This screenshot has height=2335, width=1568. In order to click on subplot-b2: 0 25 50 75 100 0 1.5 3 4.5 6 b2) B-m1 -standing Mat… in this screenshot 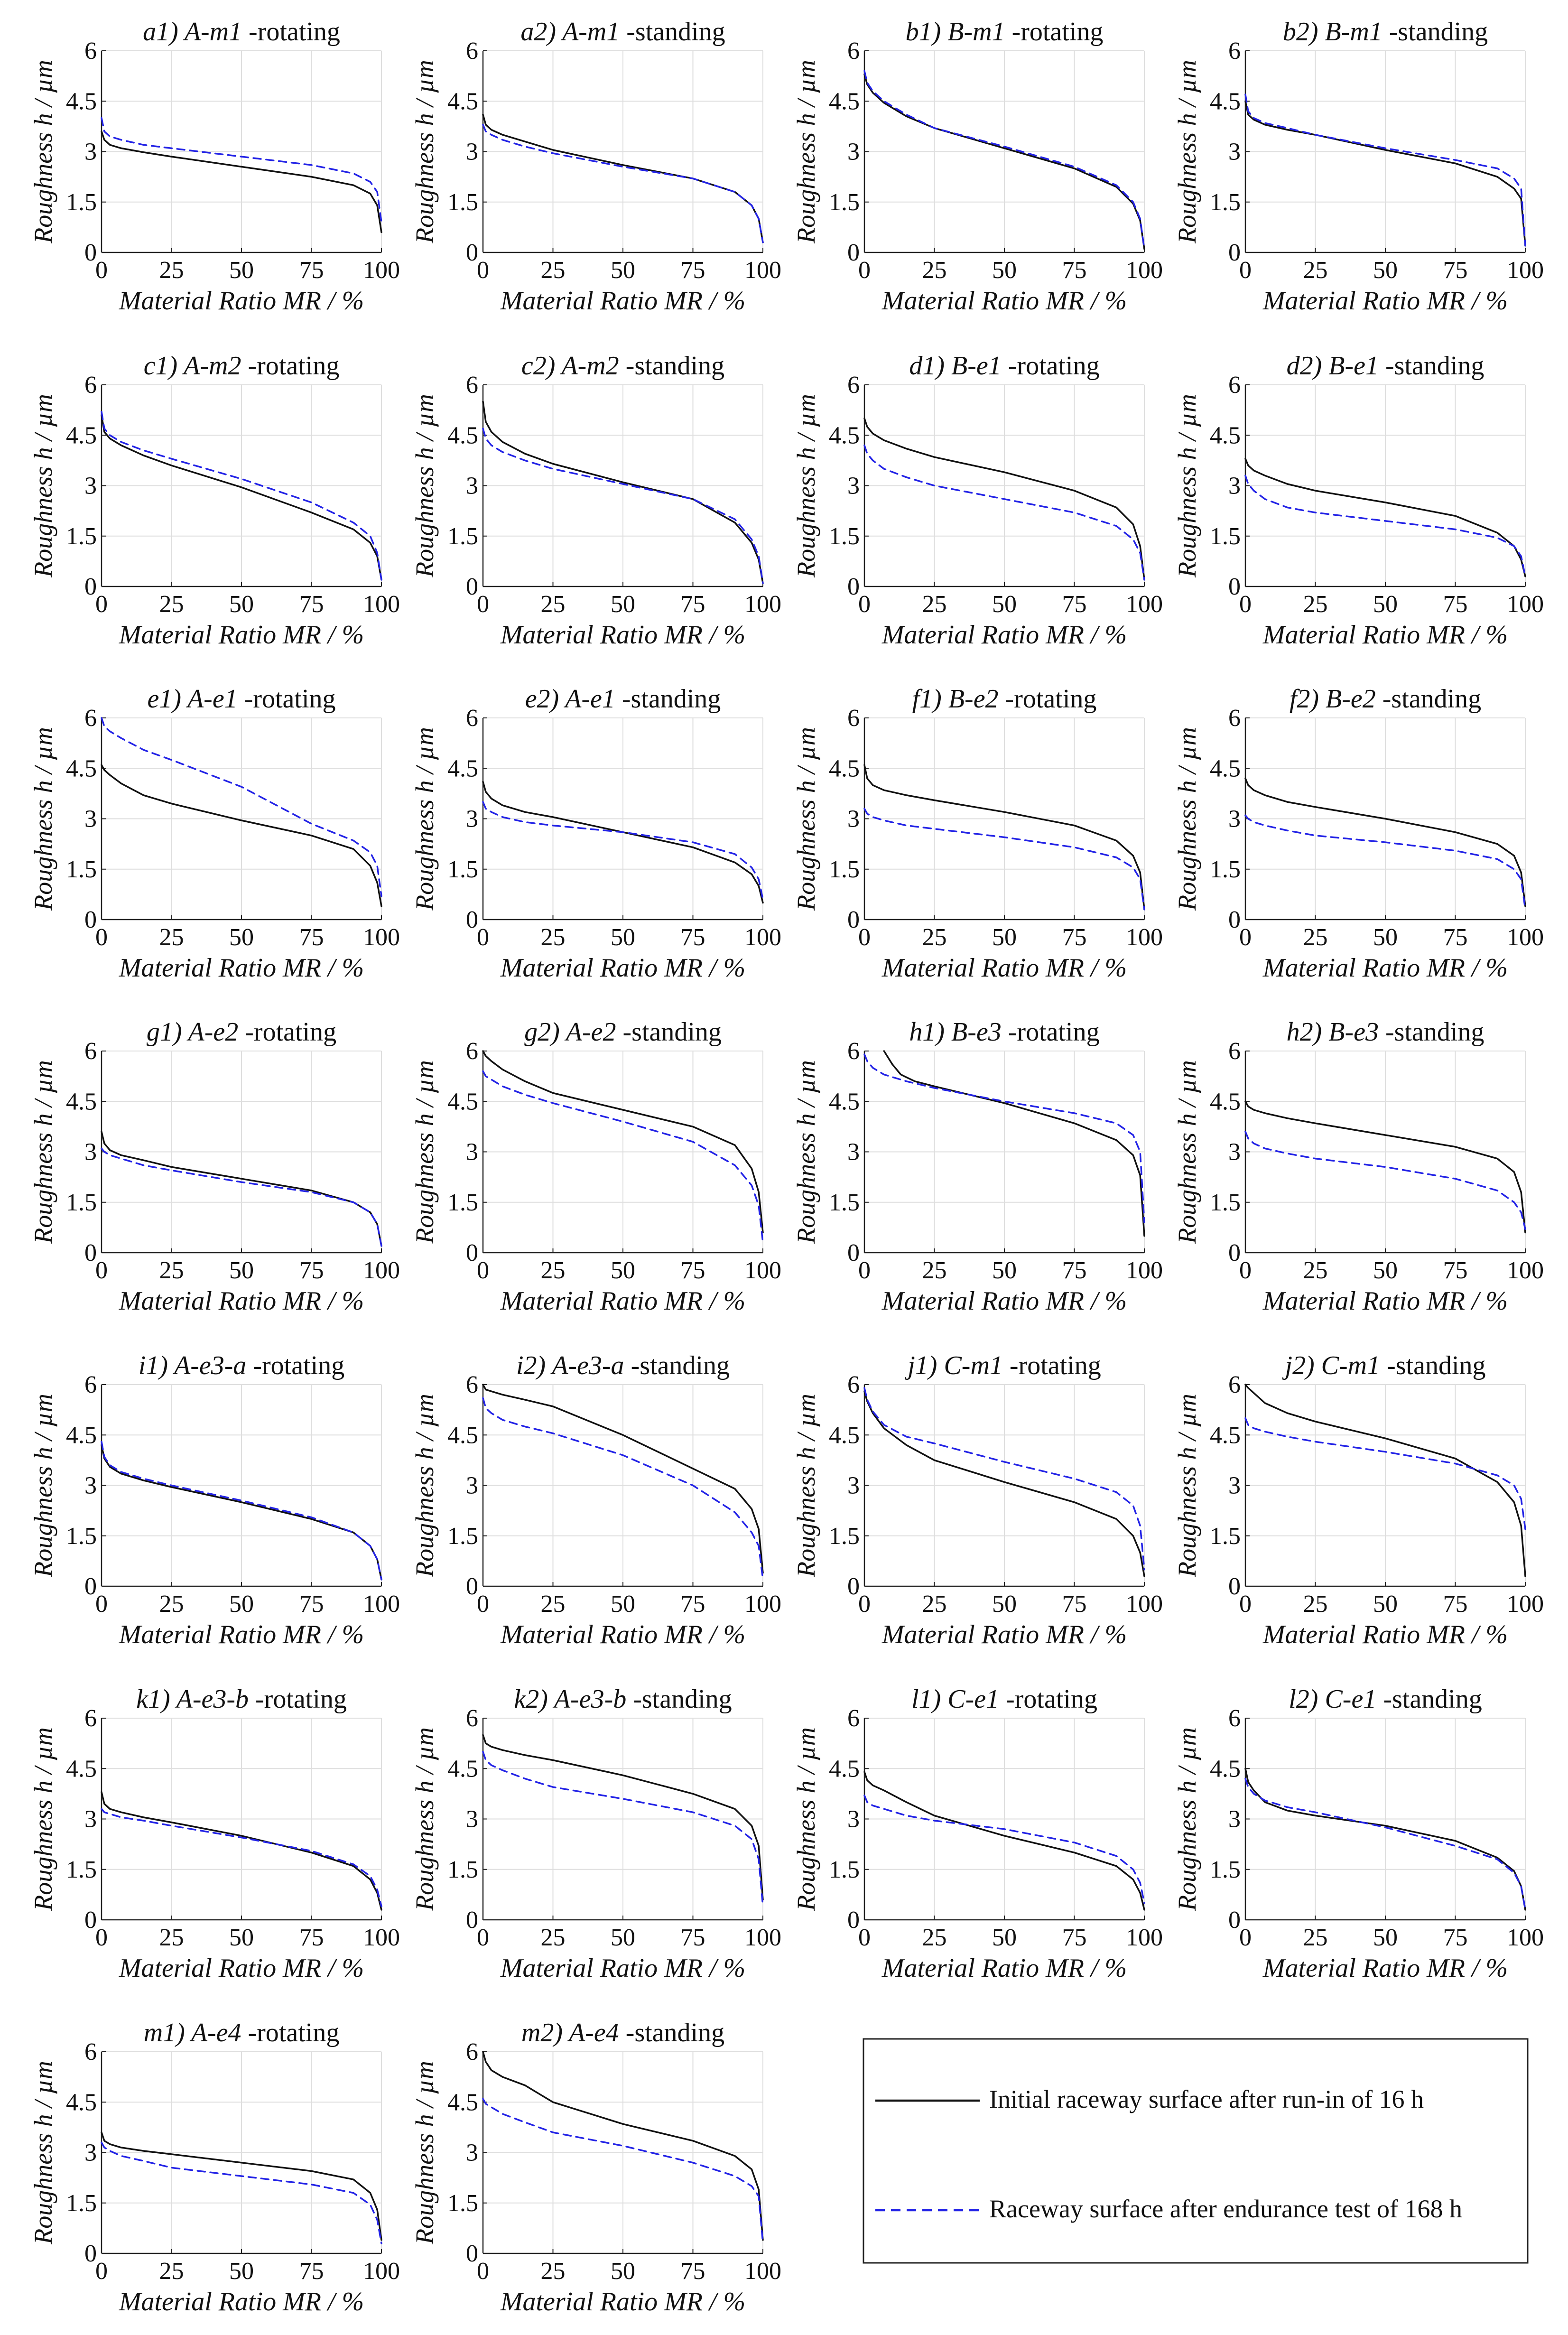, I will do `click(1358, 166)`.